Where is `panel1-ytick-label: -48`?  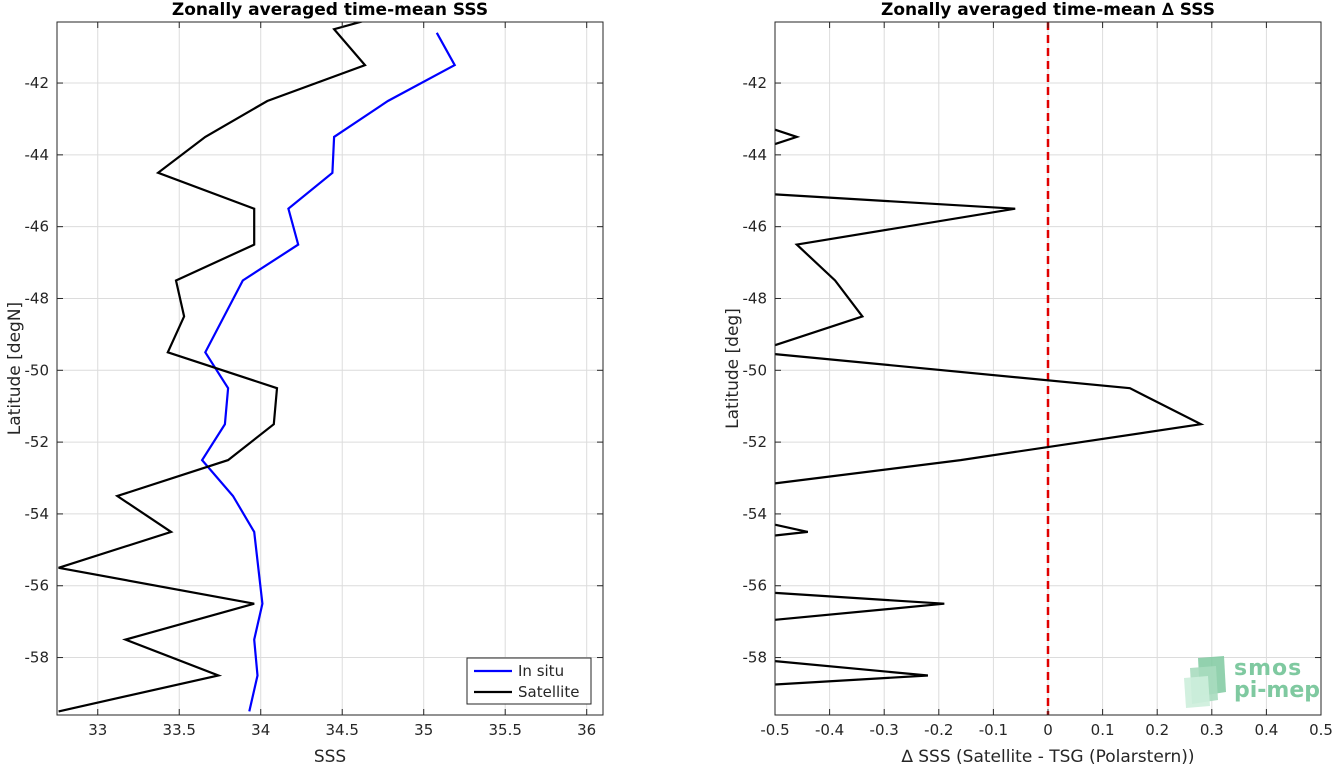
panel1-ytick-label: -48 is located at coordinates (37, 298).